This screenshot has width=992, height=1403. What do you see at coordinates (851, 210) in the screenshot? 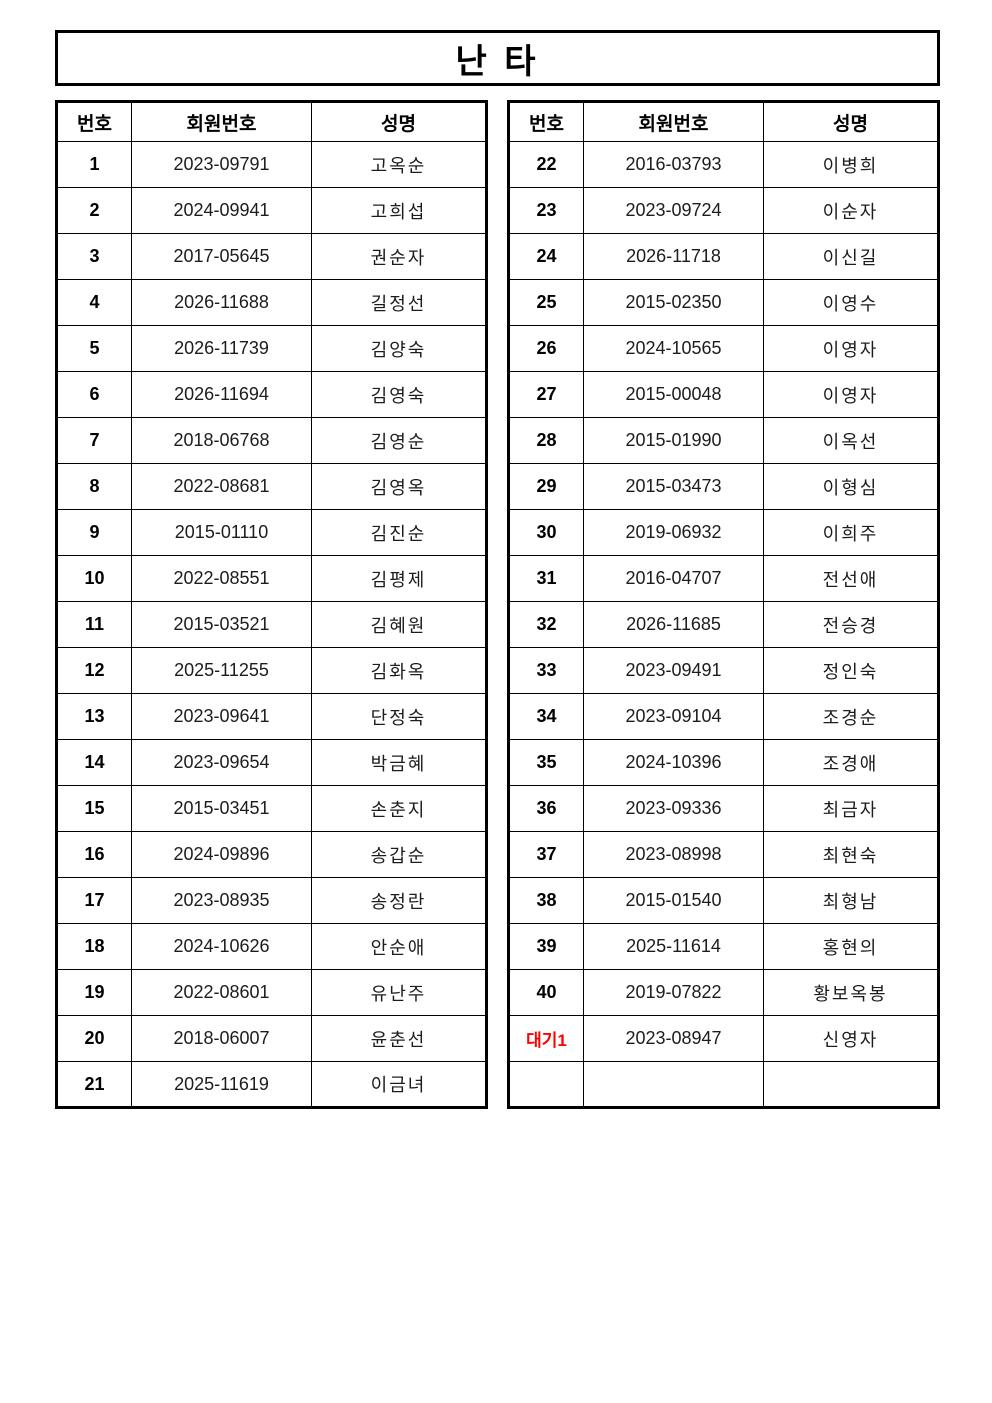
I see `name-cell: 이순자` at bounding box center [851, 210].